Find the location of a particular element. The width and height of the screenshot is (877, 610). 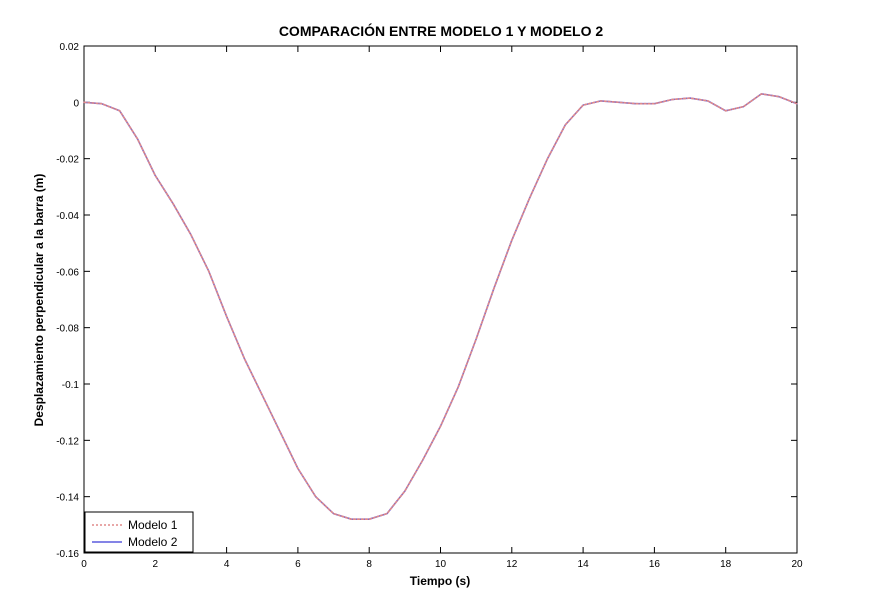

x-tick-label: 4 is located at coordinates (227, 564).